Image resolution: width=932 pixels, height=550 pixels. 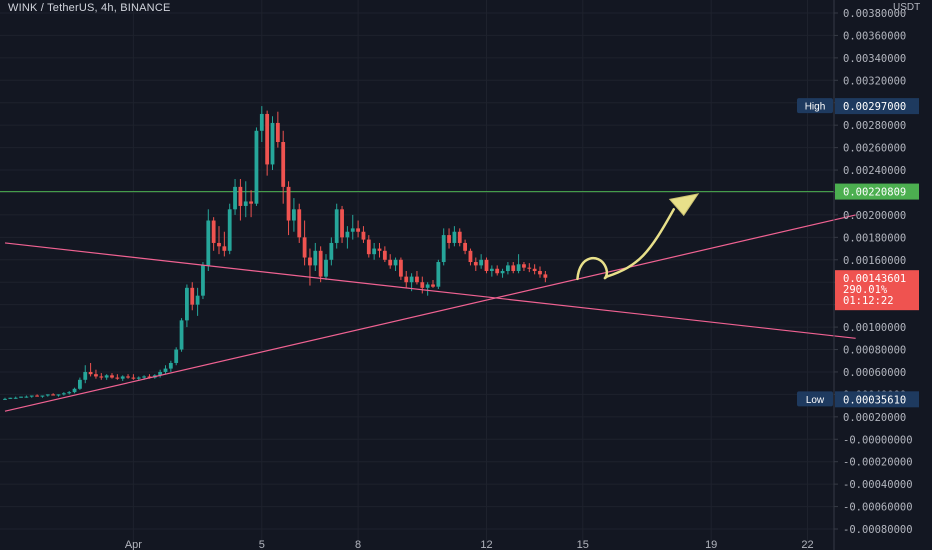 I want to click on y-tick-label: 0.00180000, so click(x=874, y=238).